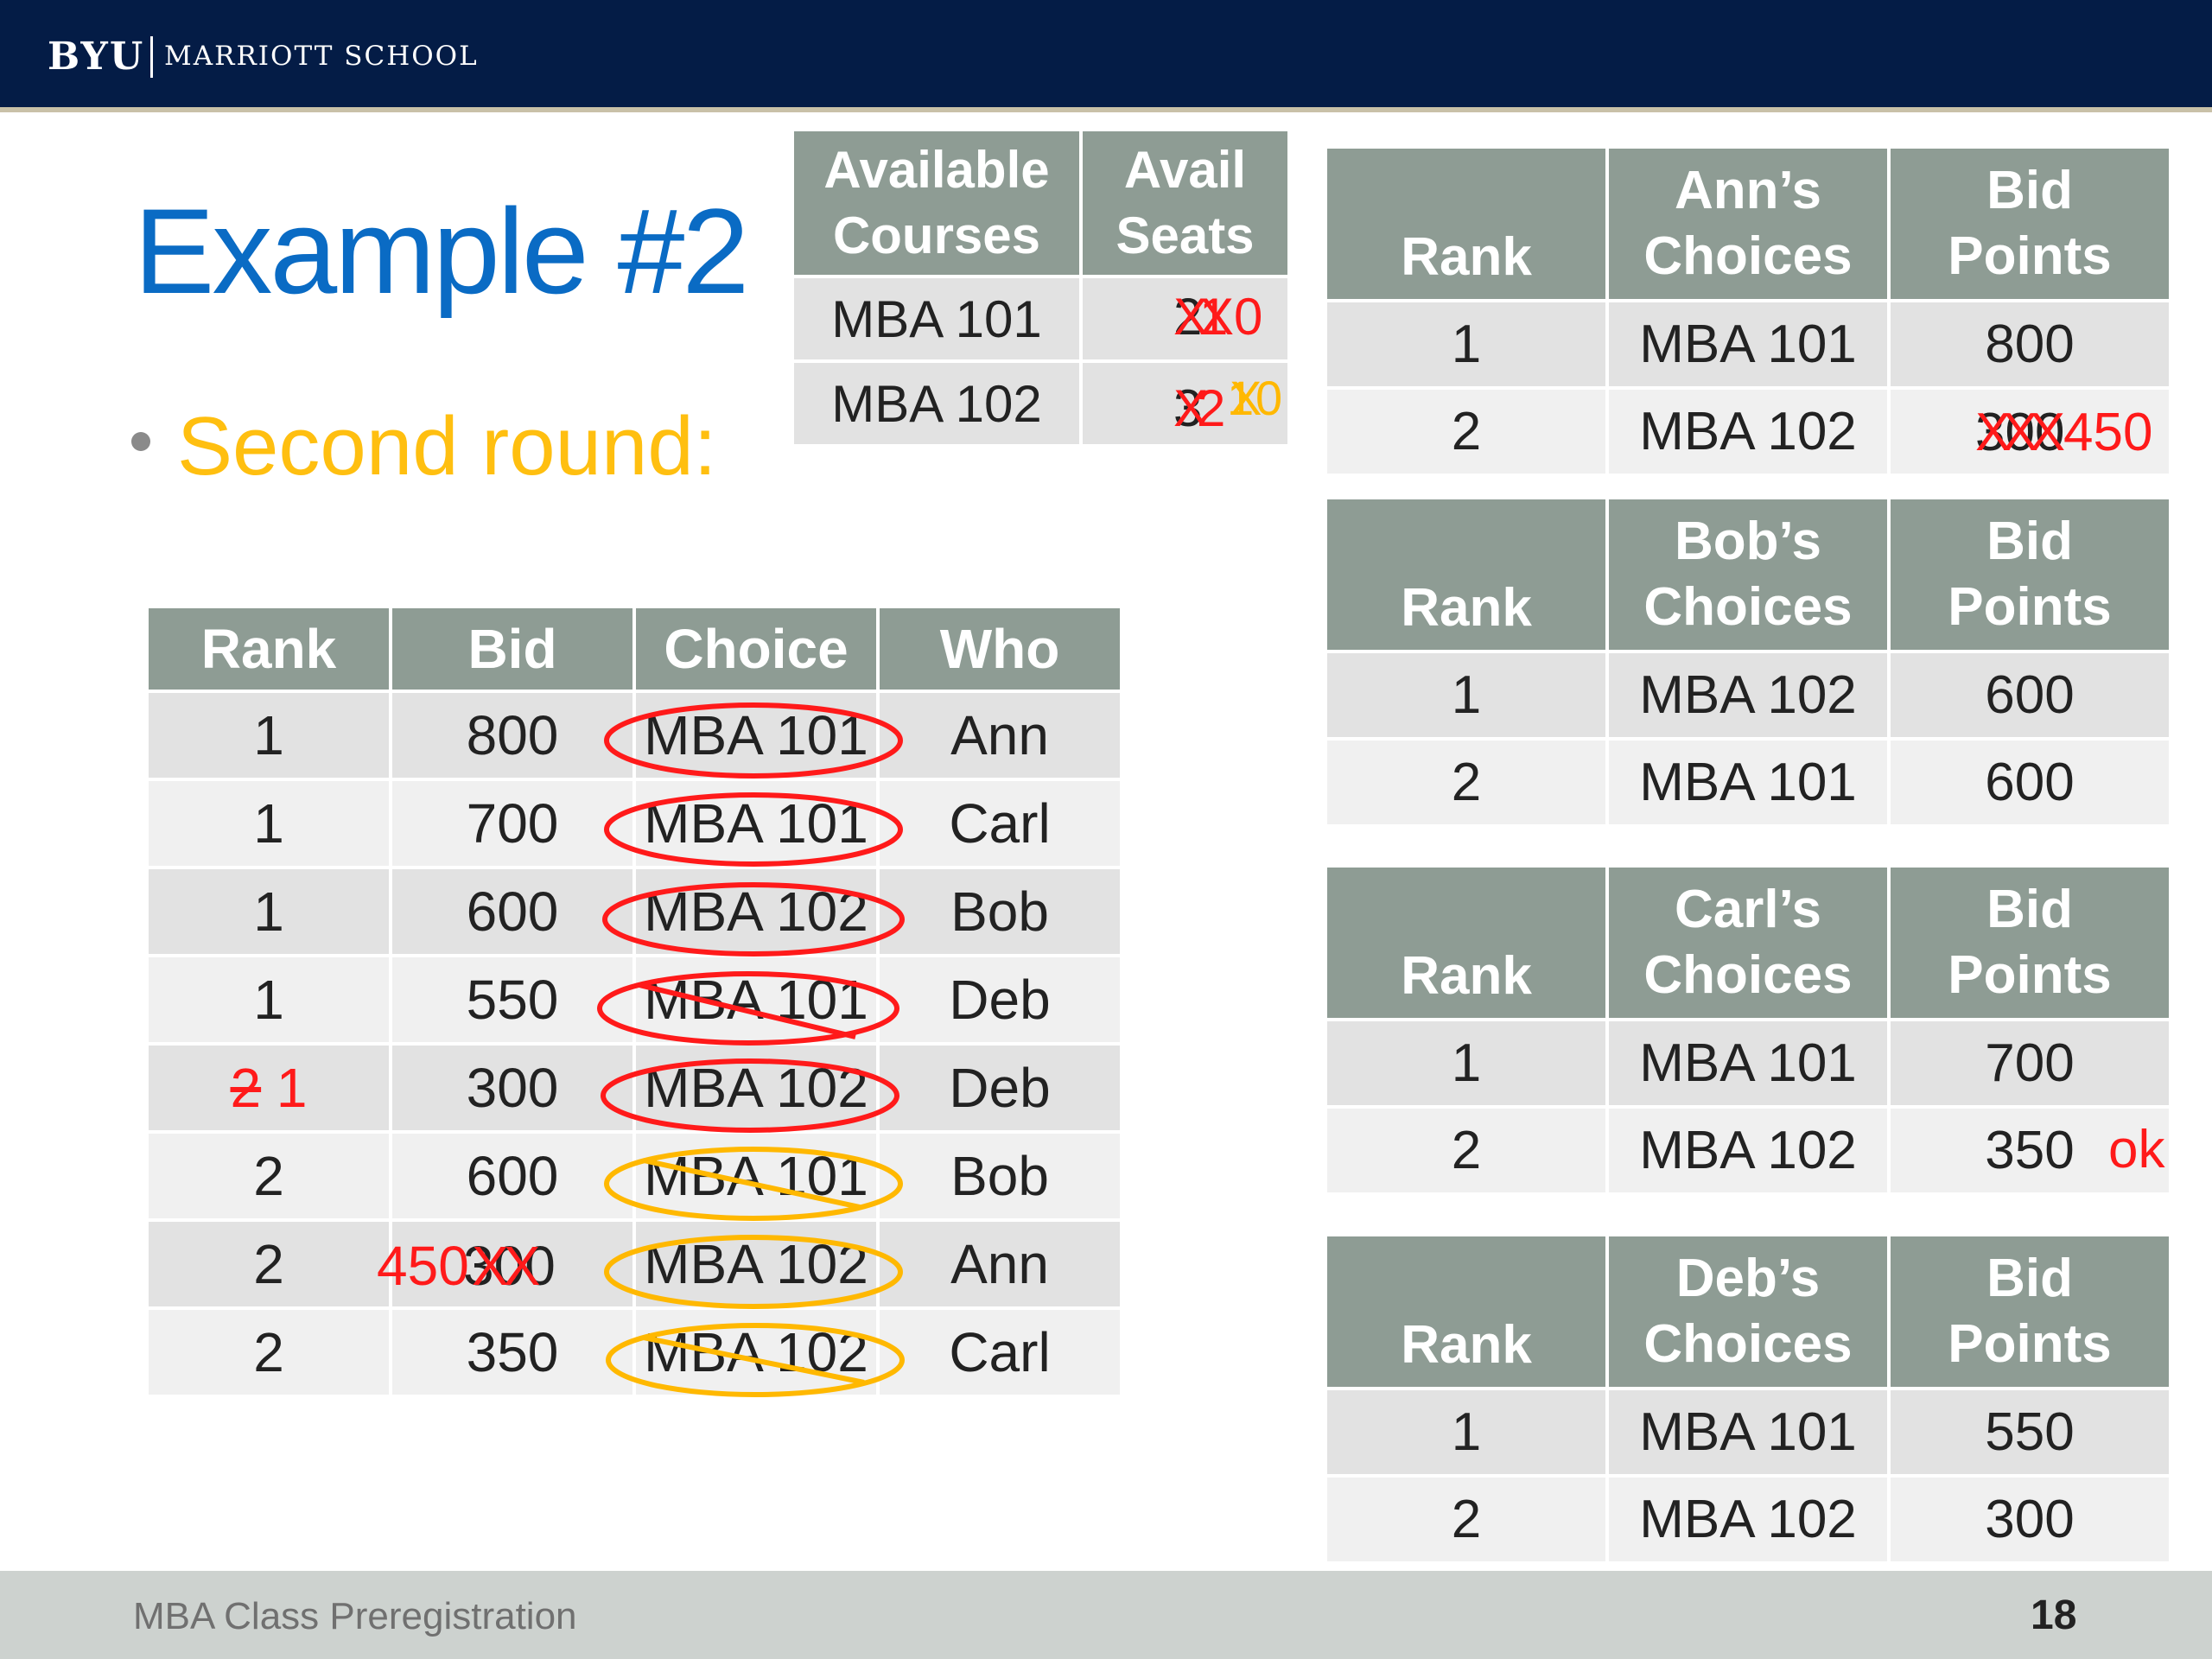  What do you see at coordinates (753, 1271) in the screenshot?
I see `pending-oval` at bounding box center [753, 1271].